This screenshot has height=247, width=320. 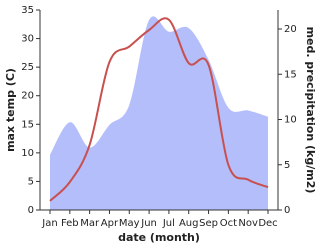 What do you see at coordinates (49, 223) in the screenshot?
I see `x-tick-label: Jan` at bounding box center [49, 223].